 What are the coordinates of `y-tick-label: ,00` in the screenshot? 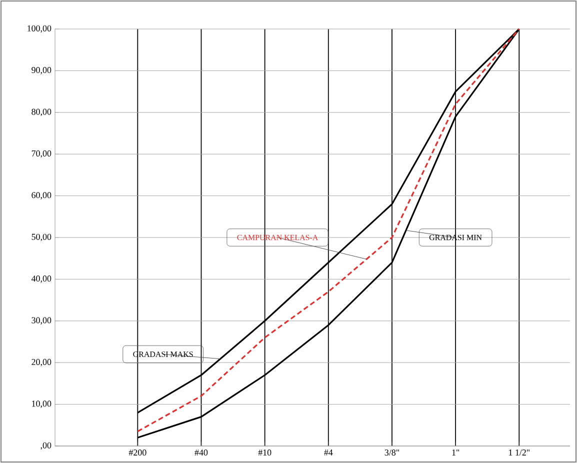 It's located at (46, 446).